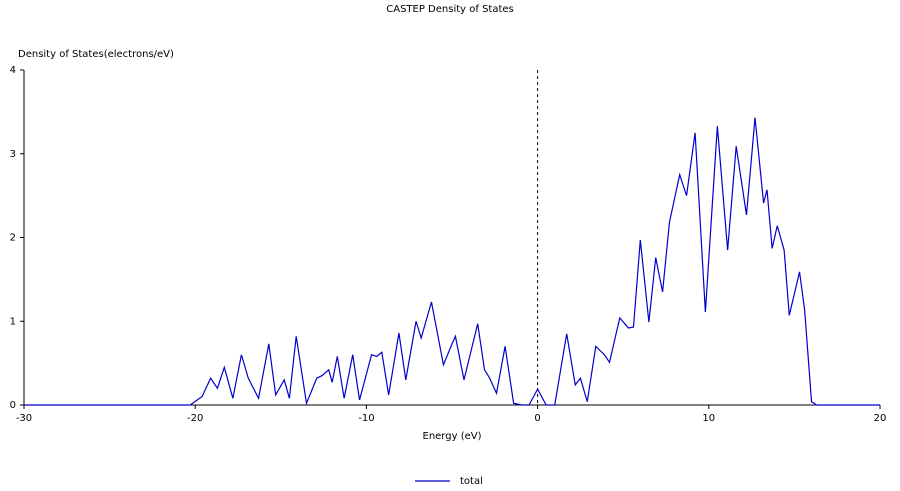 The image size is (900, 491). What do you see at coordinates (880, 418) in the screenshot?
I see `x-tick-label: 20` at bounding box center [880, 418].